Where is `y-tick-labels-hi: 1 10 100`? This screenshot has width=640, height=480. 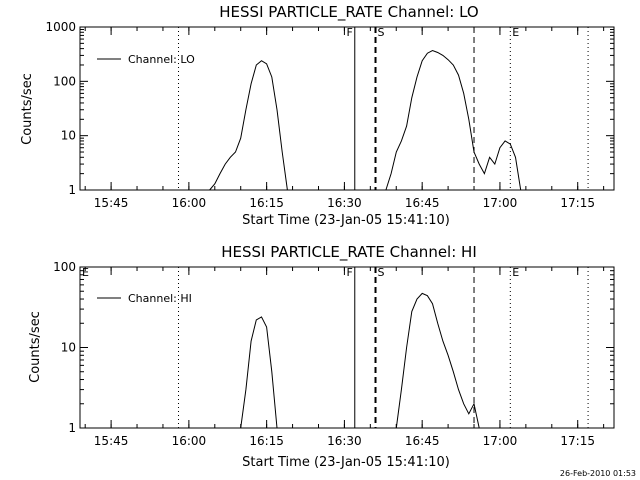
y-tick-labels-hi: 1 10 100 is located at coordinates (64, 347).